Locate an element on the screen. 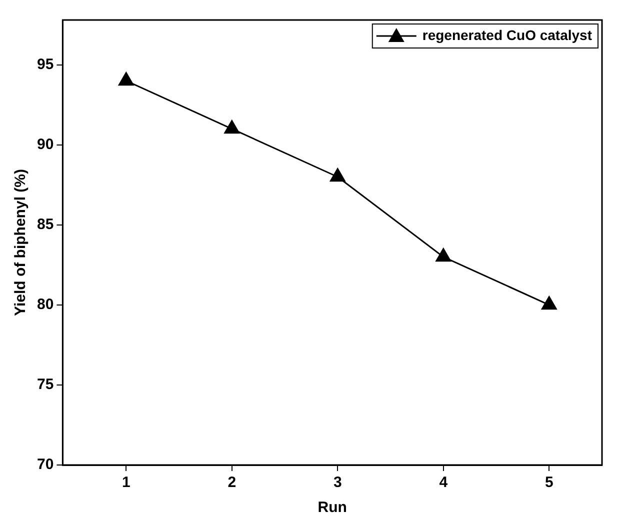 This screenshot has height=529, width=622. y-tick-label: 85 is located at coordinates (45, 225).